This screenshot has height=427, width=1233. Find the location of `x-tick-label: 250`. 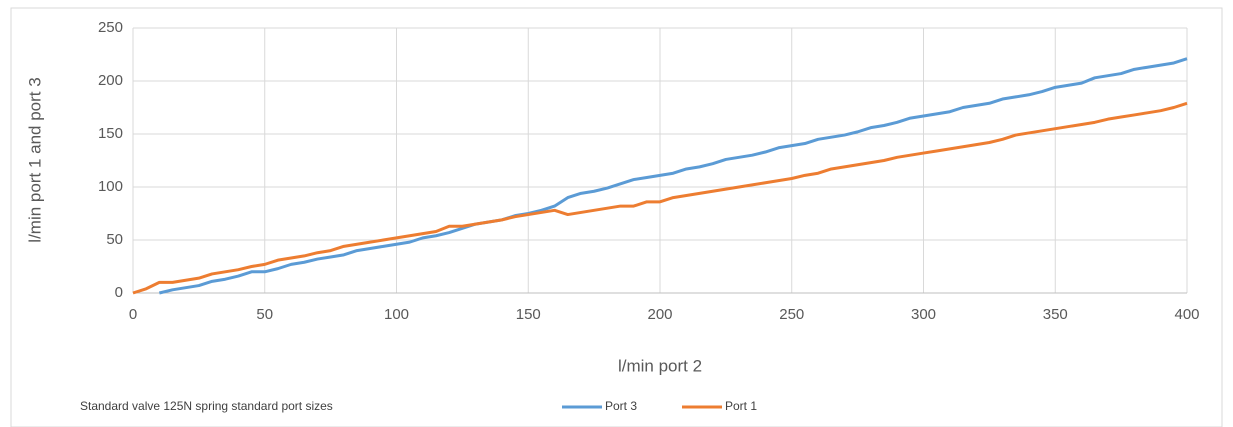

x-tick-label: 250 is located at coordinates (791, 314).